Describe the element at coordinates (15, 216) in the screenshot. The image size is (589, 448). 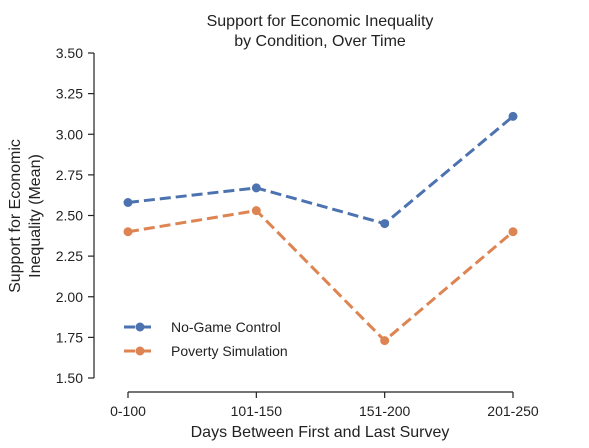
I see `y-axis-label-line-1: Support for Economic` at that location.